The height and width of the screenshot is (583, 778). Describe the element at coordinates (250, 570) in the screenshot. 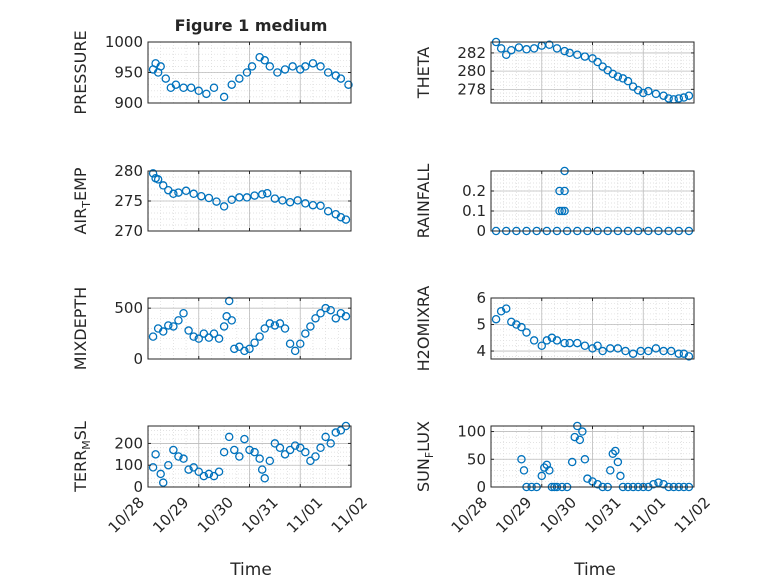

I see `x-axis-label-left: Time` at that location.